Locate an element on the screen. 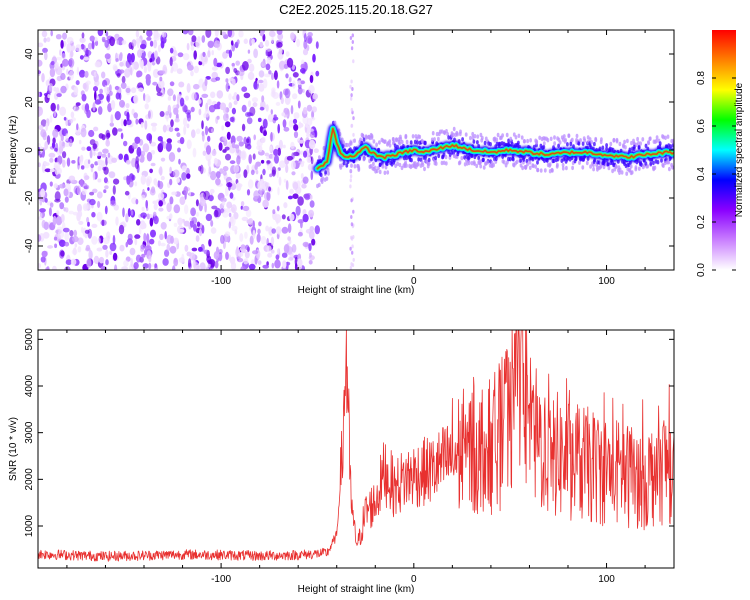 The height and width of the screenshot is (600, 750). colorbar-label: Normalized spectral amplitude is located at coordinates (739, 149).